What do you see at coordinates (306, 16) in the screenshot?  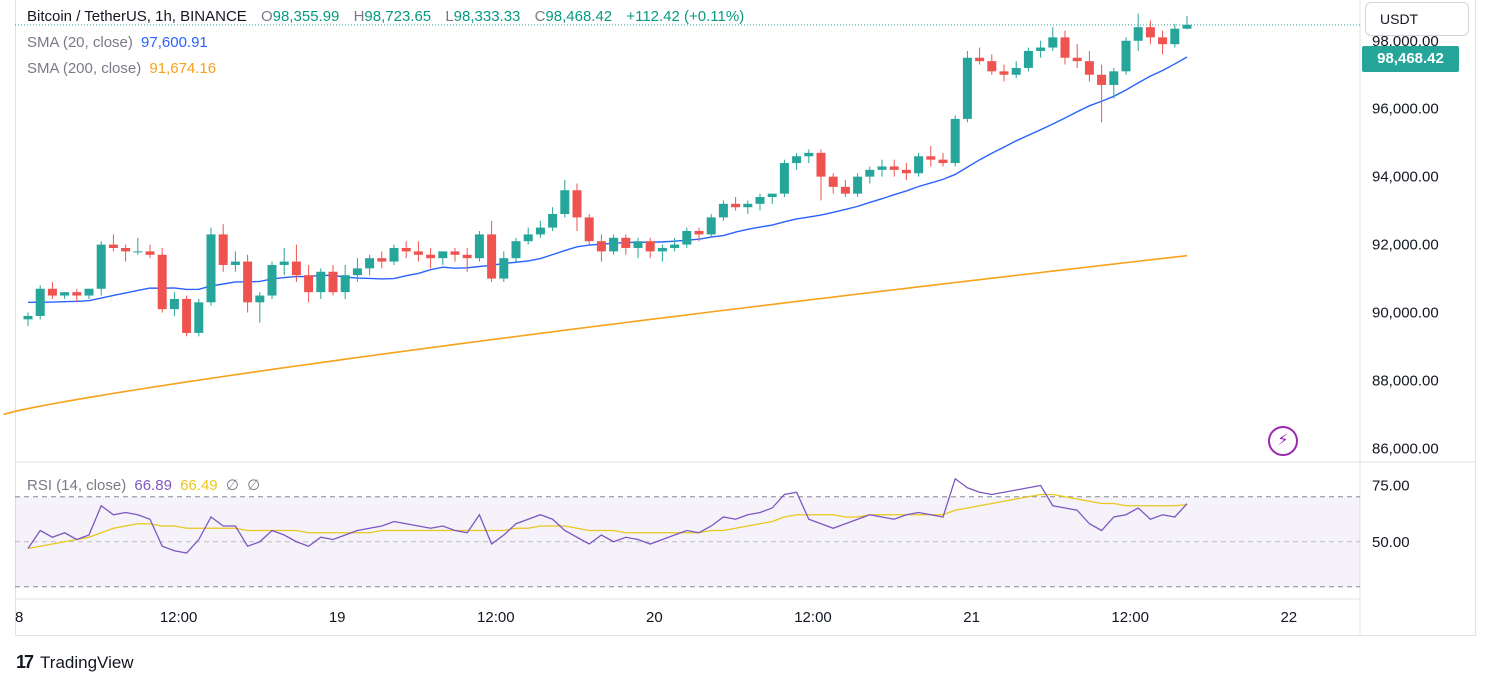 I see `open-value: 98,355.99` at bounding box center [306, 16].